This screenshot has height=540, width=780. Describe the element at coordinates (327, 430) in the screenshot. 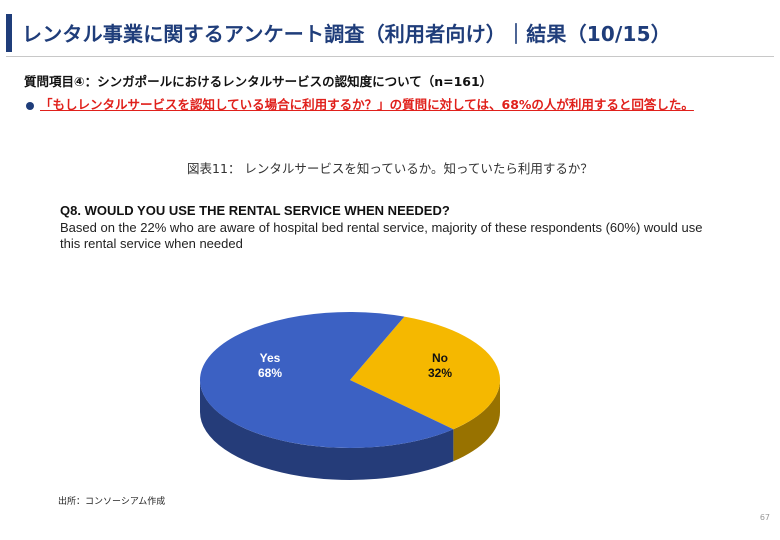

I see `pie-side-yes` at that location.